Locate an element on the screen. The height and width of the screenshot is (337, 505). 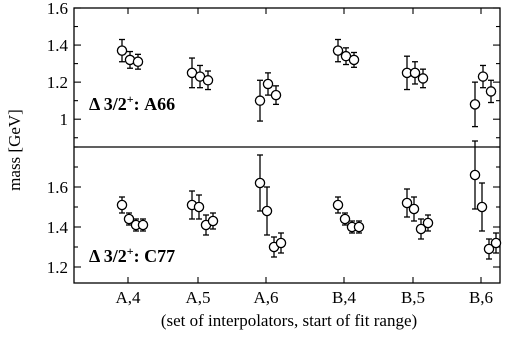
x-tick-label: B,6 is located at coordinates (481, 297).